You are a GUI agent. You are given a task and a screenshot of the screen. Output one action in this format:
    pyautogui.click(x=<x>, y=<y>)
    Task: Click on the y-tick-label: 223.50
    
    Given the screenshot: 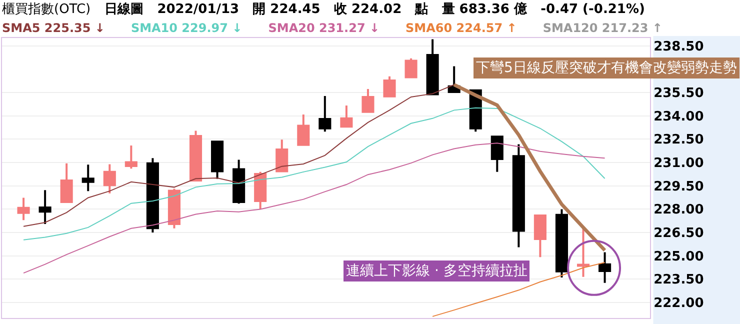 What is the action you would take?
    pyautogui.click(x=679, y=280)
    